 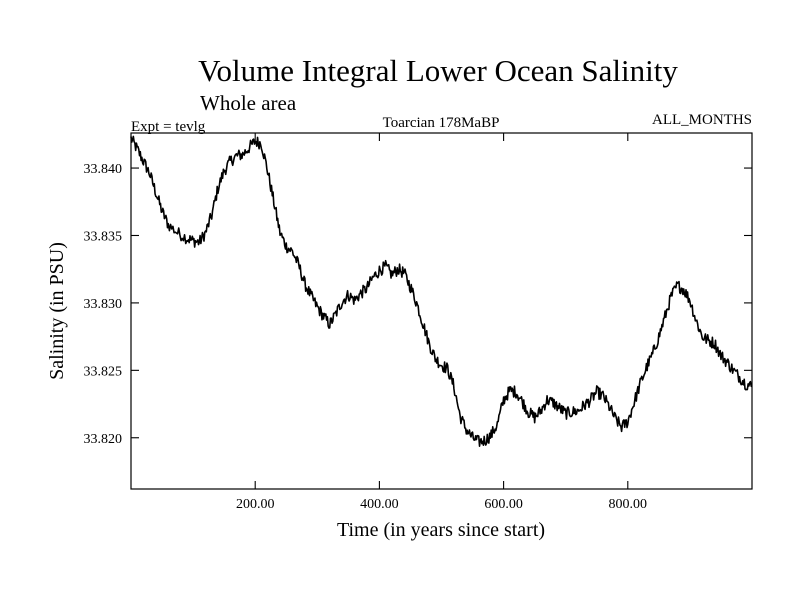 What do you see at coordinates (441, 123) in the screenshot?
I see `period-label: Toarcian 178MaBP` at bounding box center [441, 123].